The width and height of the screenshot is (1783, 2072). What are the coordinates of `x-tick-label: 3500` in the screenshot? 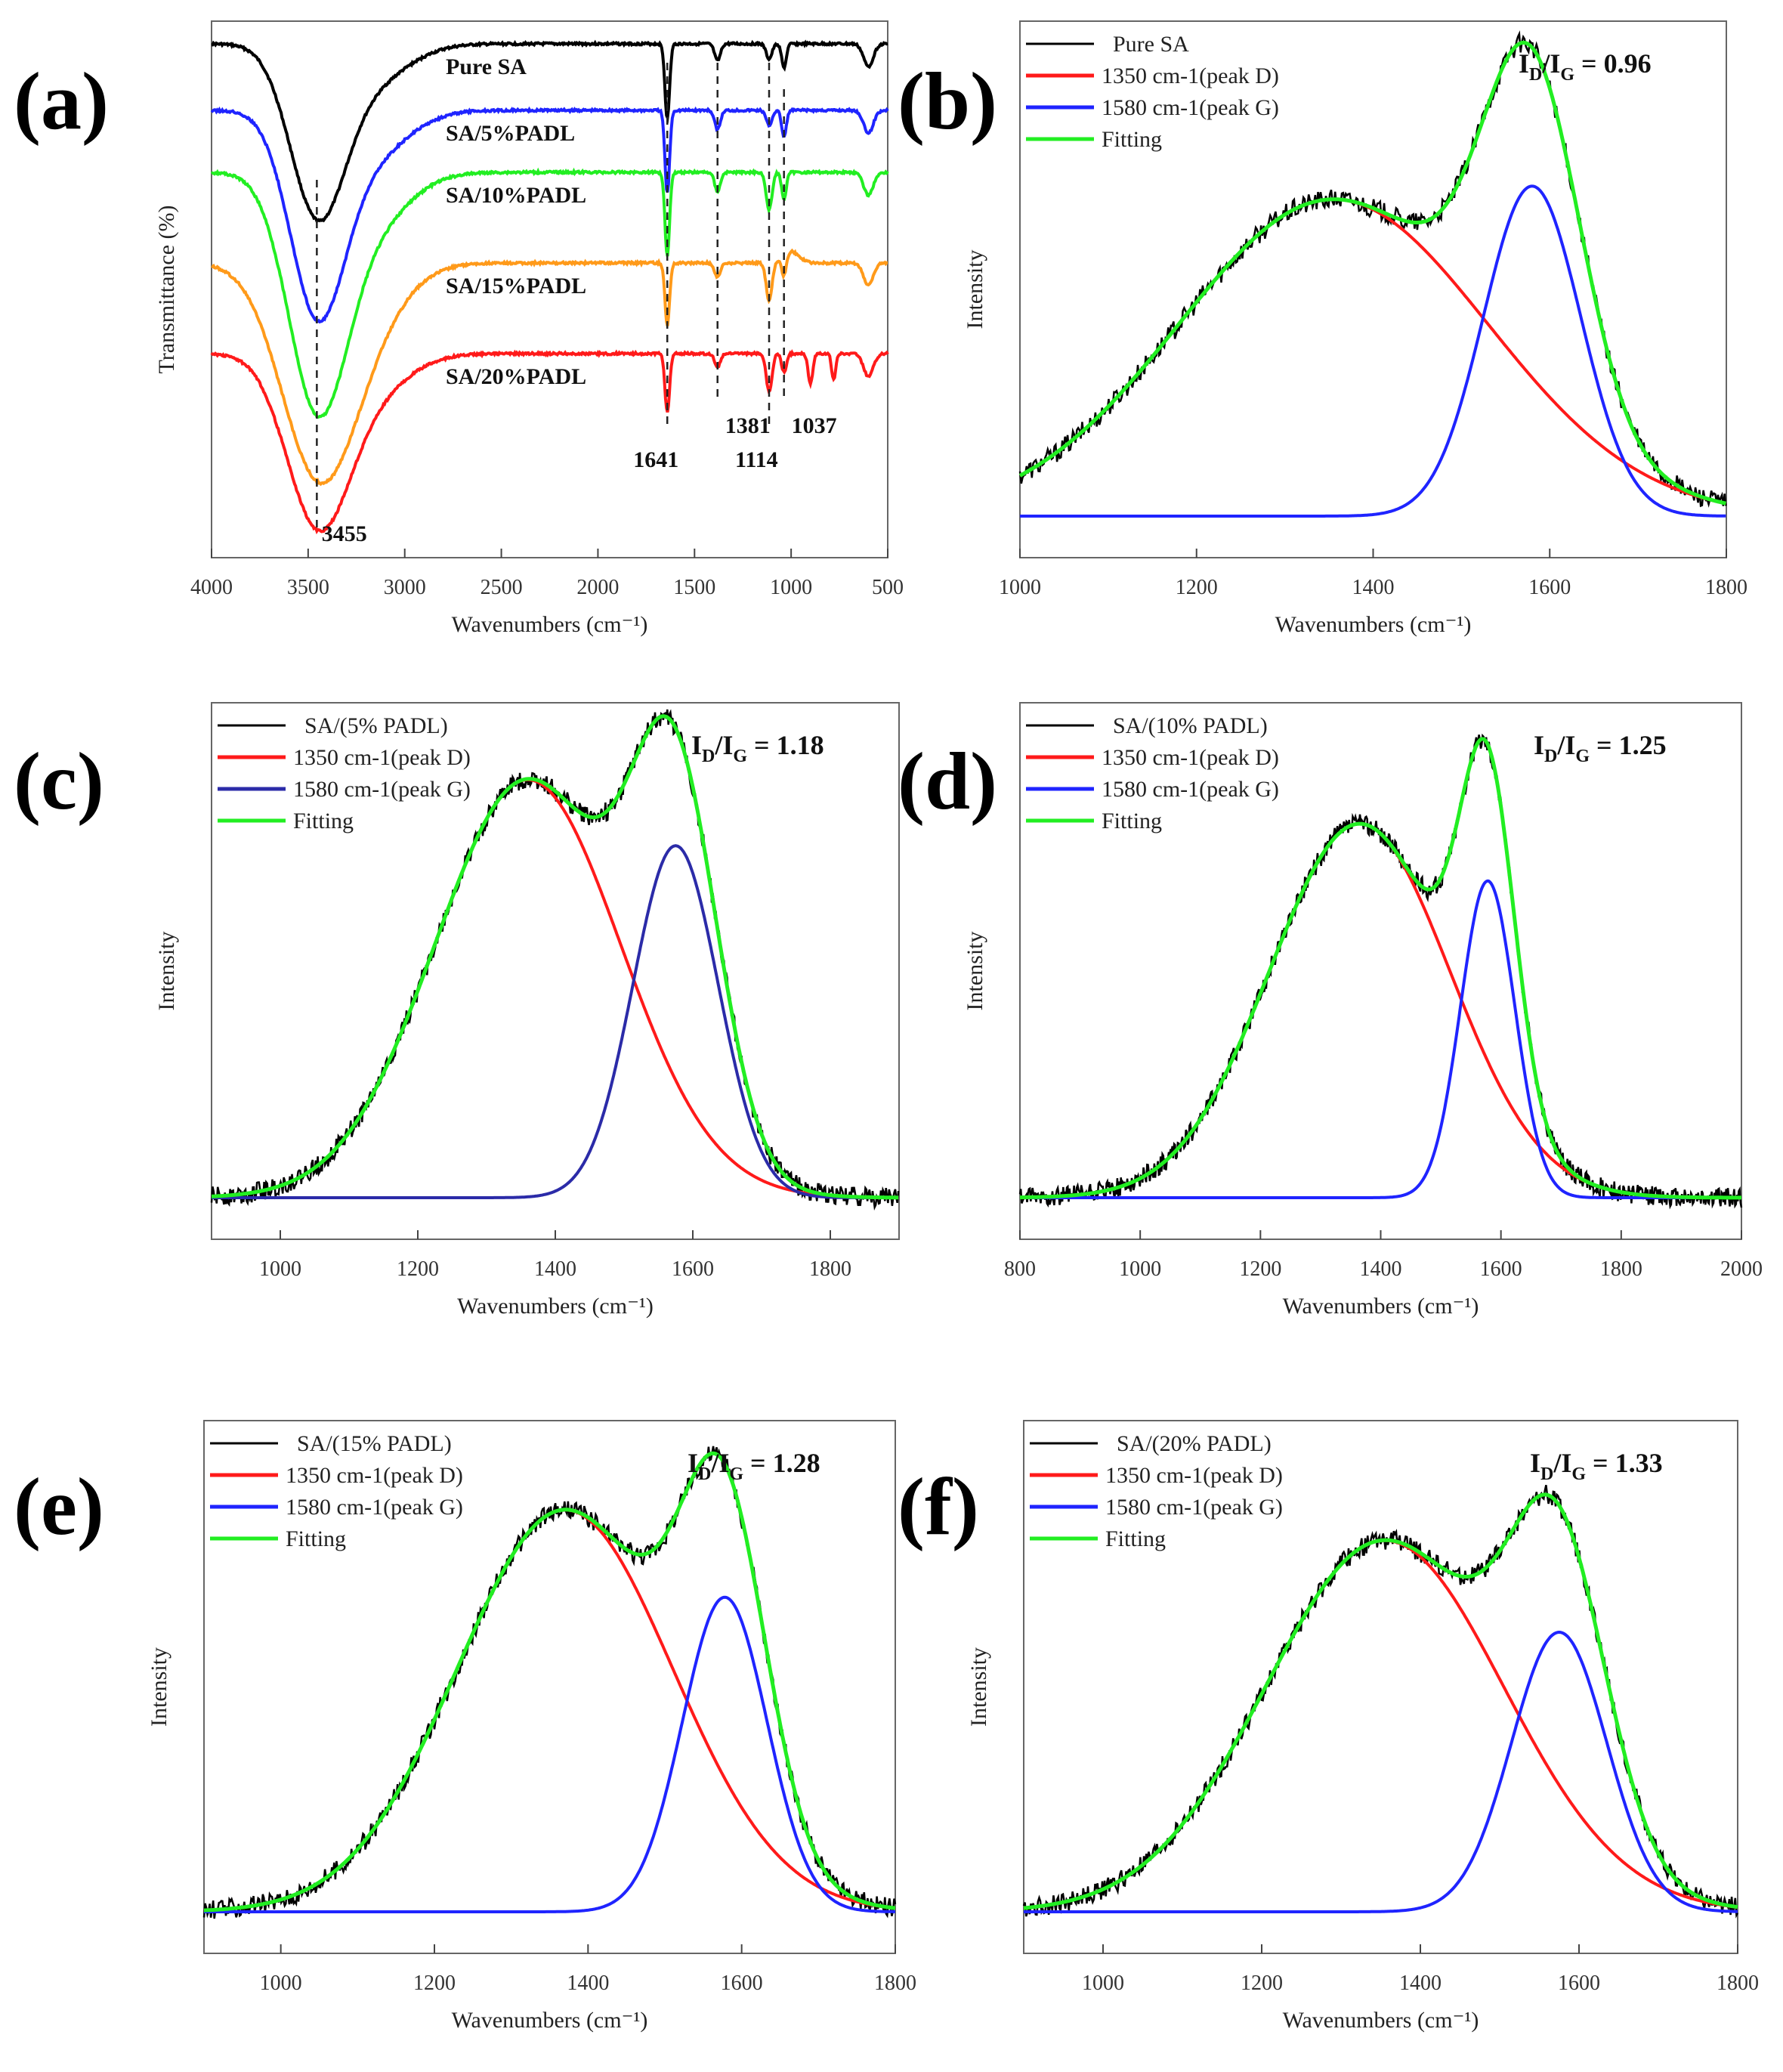 It's located at (308, 587).